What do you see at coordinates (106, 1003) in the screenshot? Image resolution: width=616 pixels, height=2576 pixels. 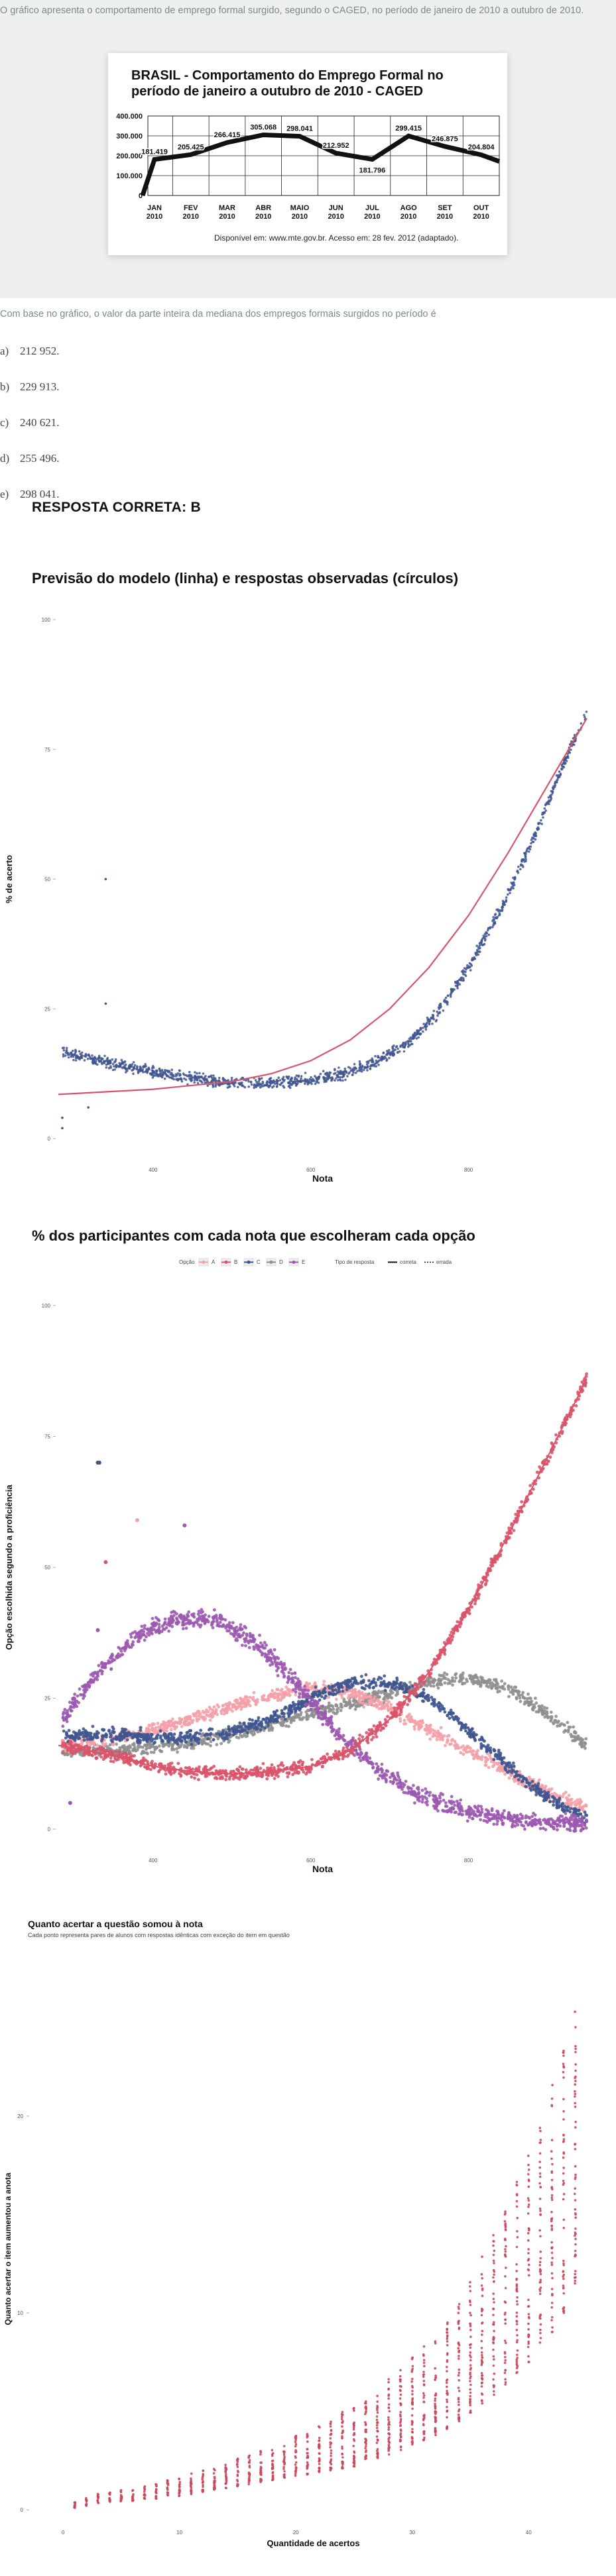 I see `observed-point-outlier` at bounding box center [106, 1003].